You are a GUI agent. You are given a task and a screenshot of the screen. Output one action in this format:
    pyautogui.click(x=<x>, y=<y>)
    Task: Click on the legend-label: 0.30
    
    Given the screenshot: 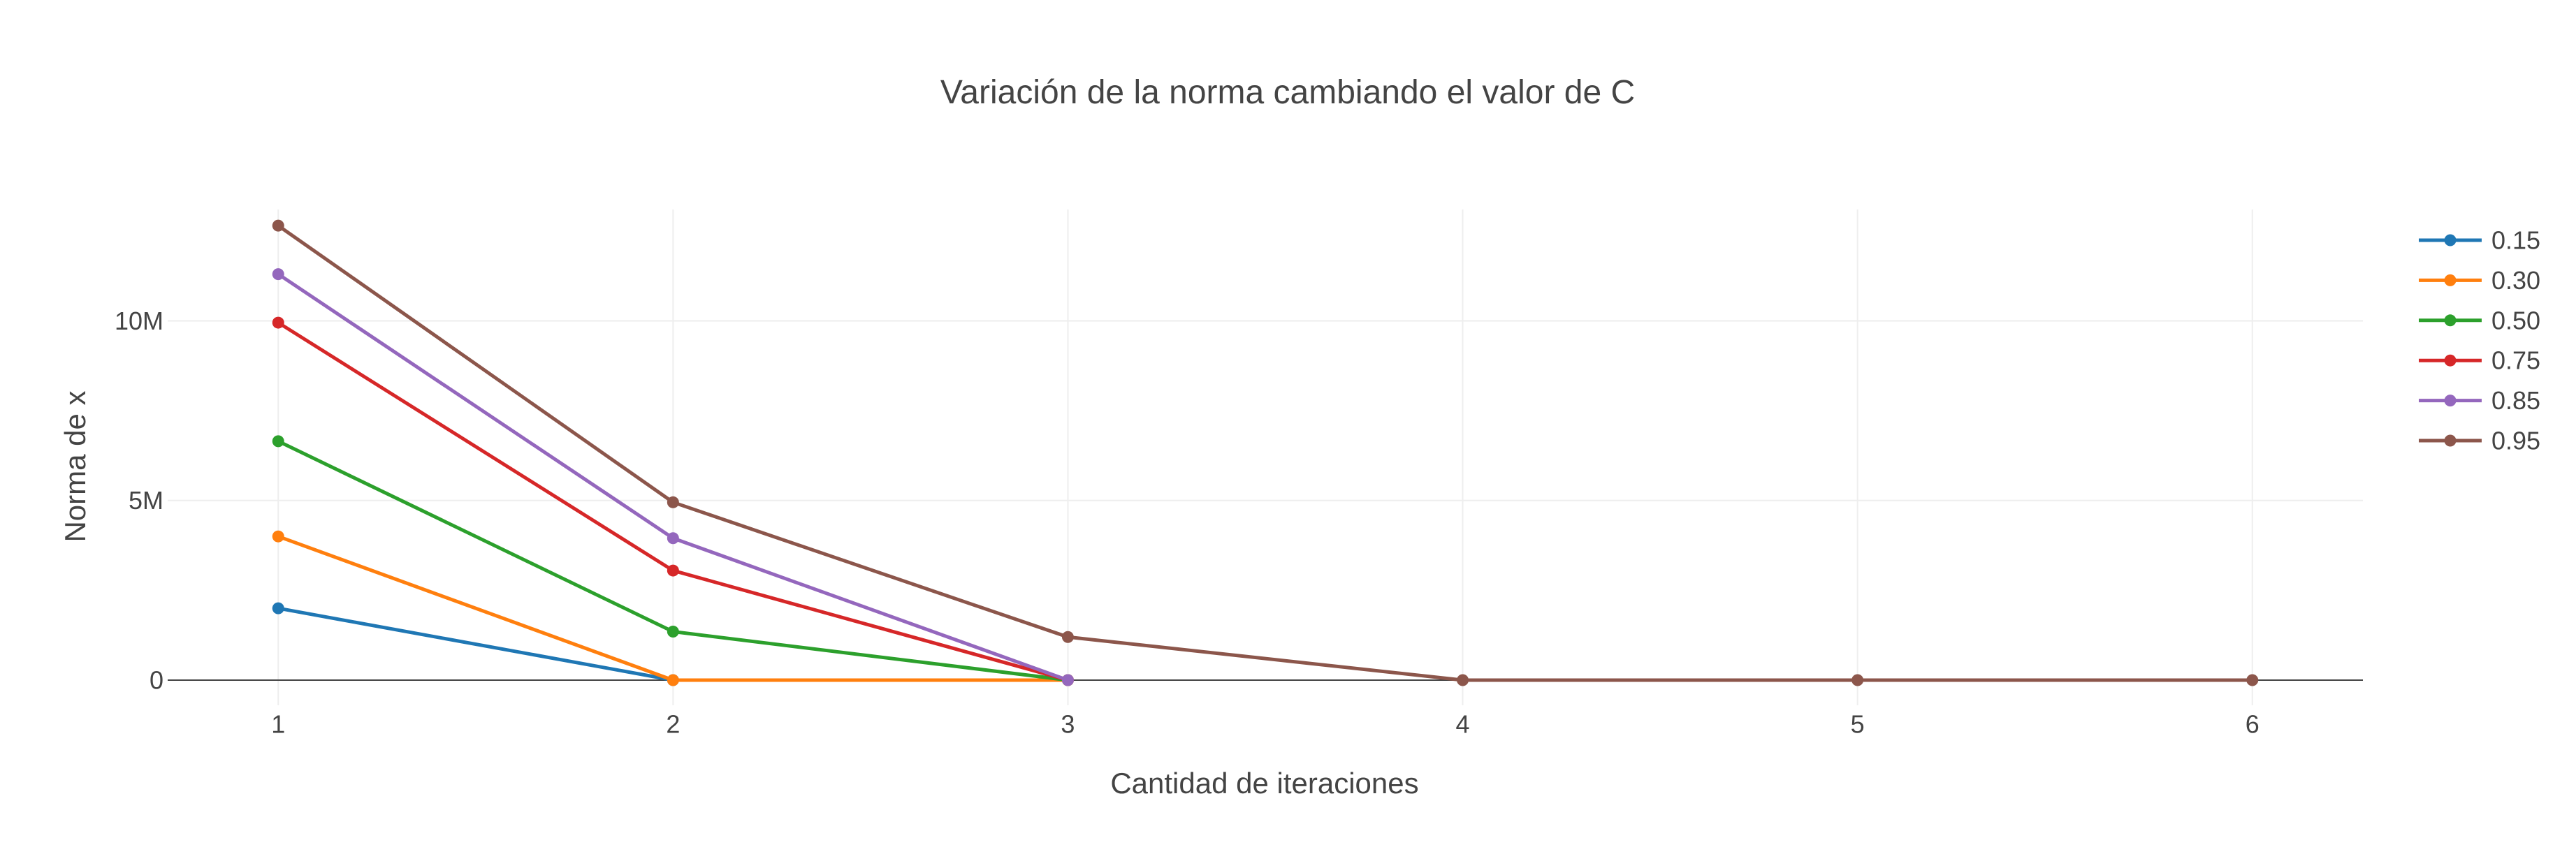 What is the action you would take?
    pyautogui.click(x=2515, y=280)
    